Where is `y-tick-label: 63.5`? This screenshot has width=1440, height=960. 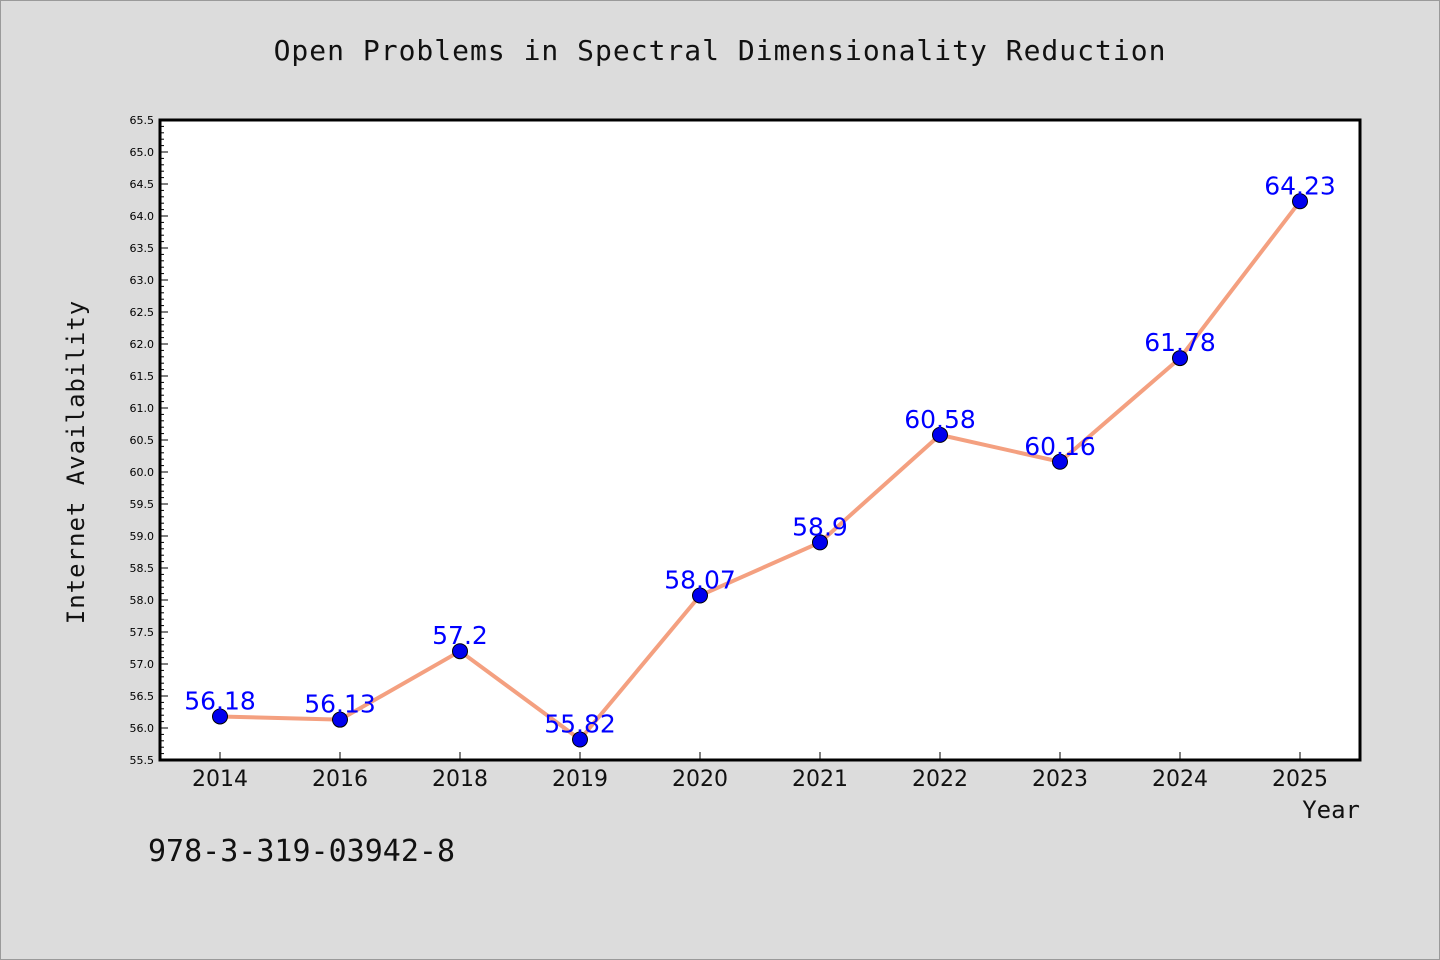 y-tick-label: 63.5 is located at coordinates (142, 248).